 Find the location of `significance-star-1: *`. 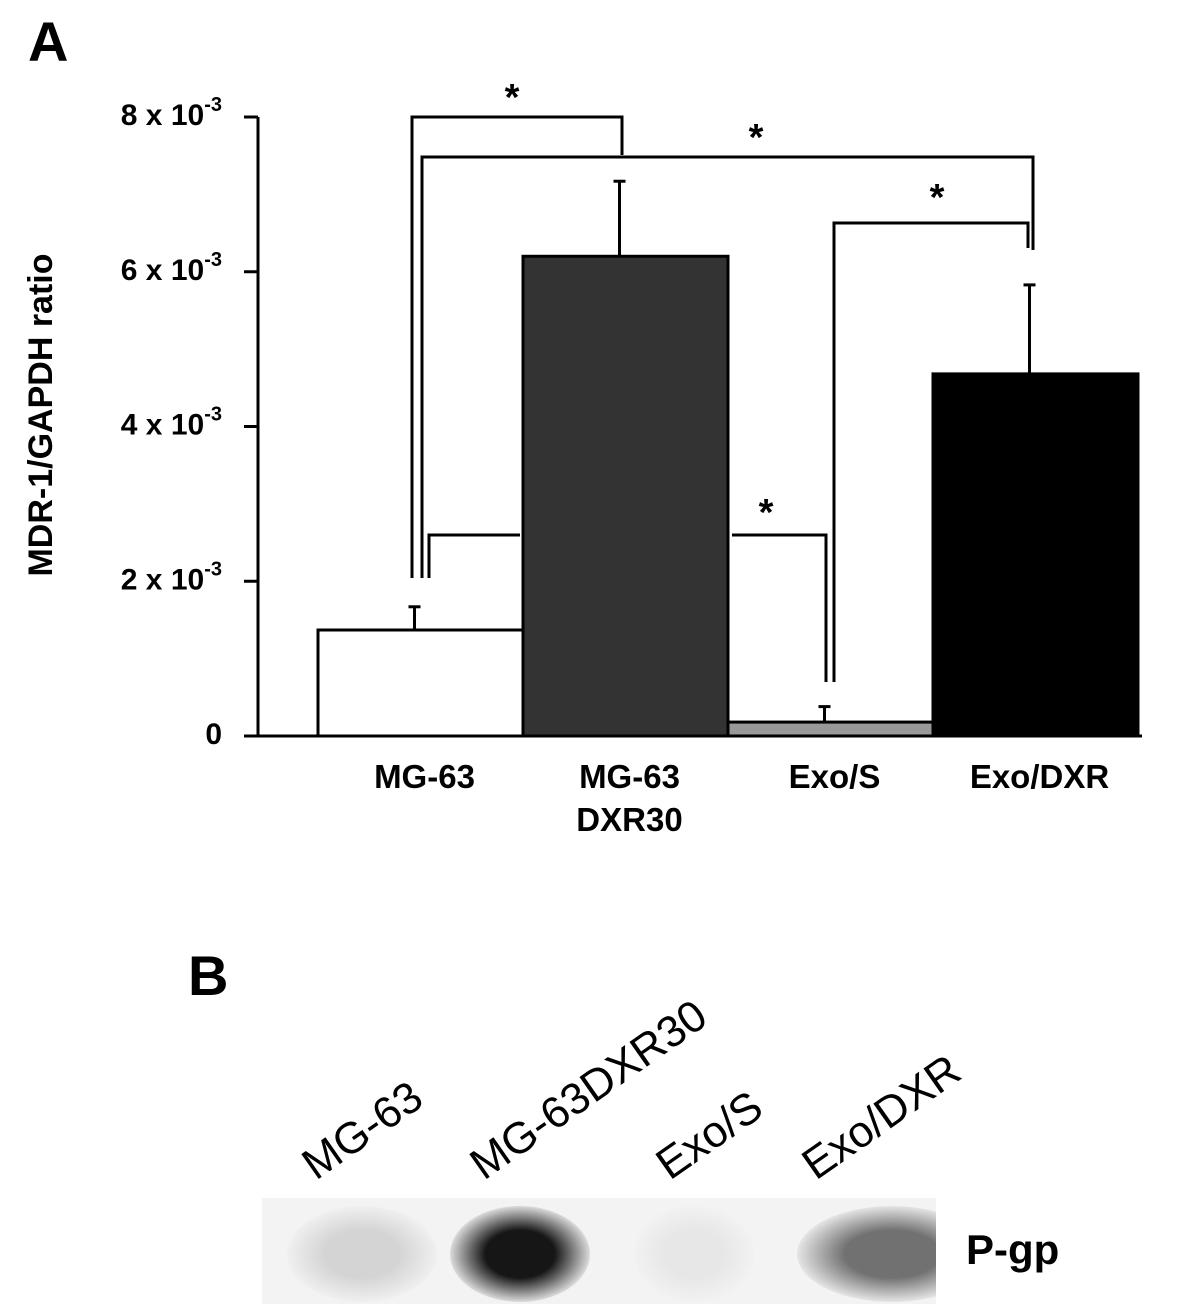

significance-star-1: * is located at coordinates (756, 138).